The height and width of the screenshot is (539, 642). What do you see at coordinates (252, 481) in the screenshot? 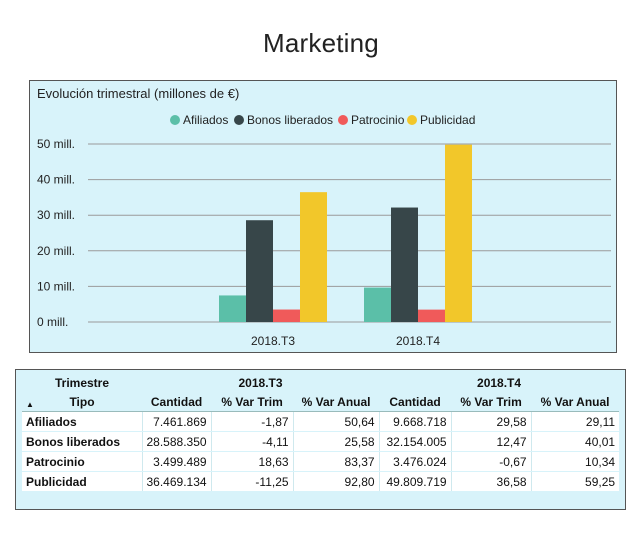
I see `table-cell: -11,25` at bounding box center [252, 481].